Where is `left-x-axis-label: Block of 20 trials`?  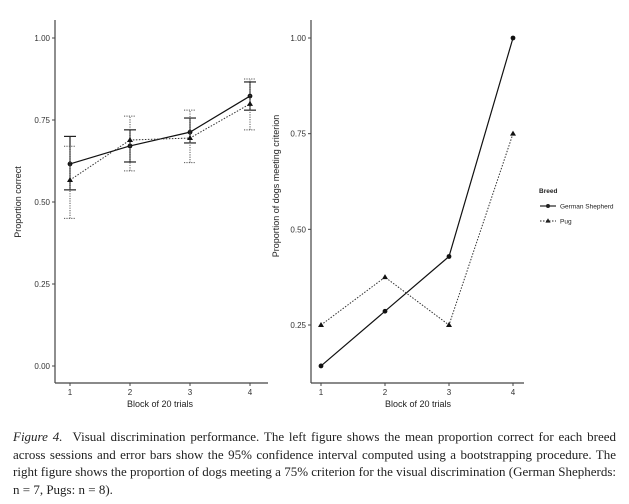 left-x-axis-label: Block of 20 trials is located at coordinates (160, 404).